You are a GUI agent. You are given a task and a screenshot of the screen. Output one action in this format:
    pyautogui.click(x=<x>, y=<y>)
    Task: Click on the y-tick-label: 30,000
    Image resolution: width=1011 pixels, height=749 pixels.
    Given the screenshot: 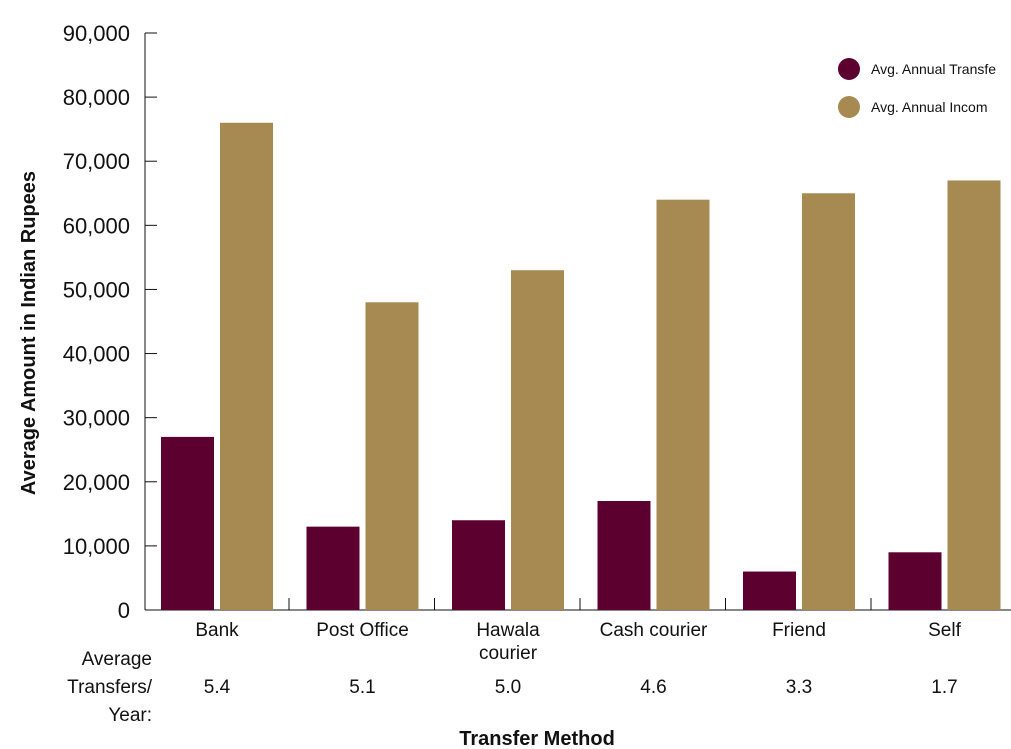 What is the action you would take?
    pyautogui.click(x=96, y=418)
    